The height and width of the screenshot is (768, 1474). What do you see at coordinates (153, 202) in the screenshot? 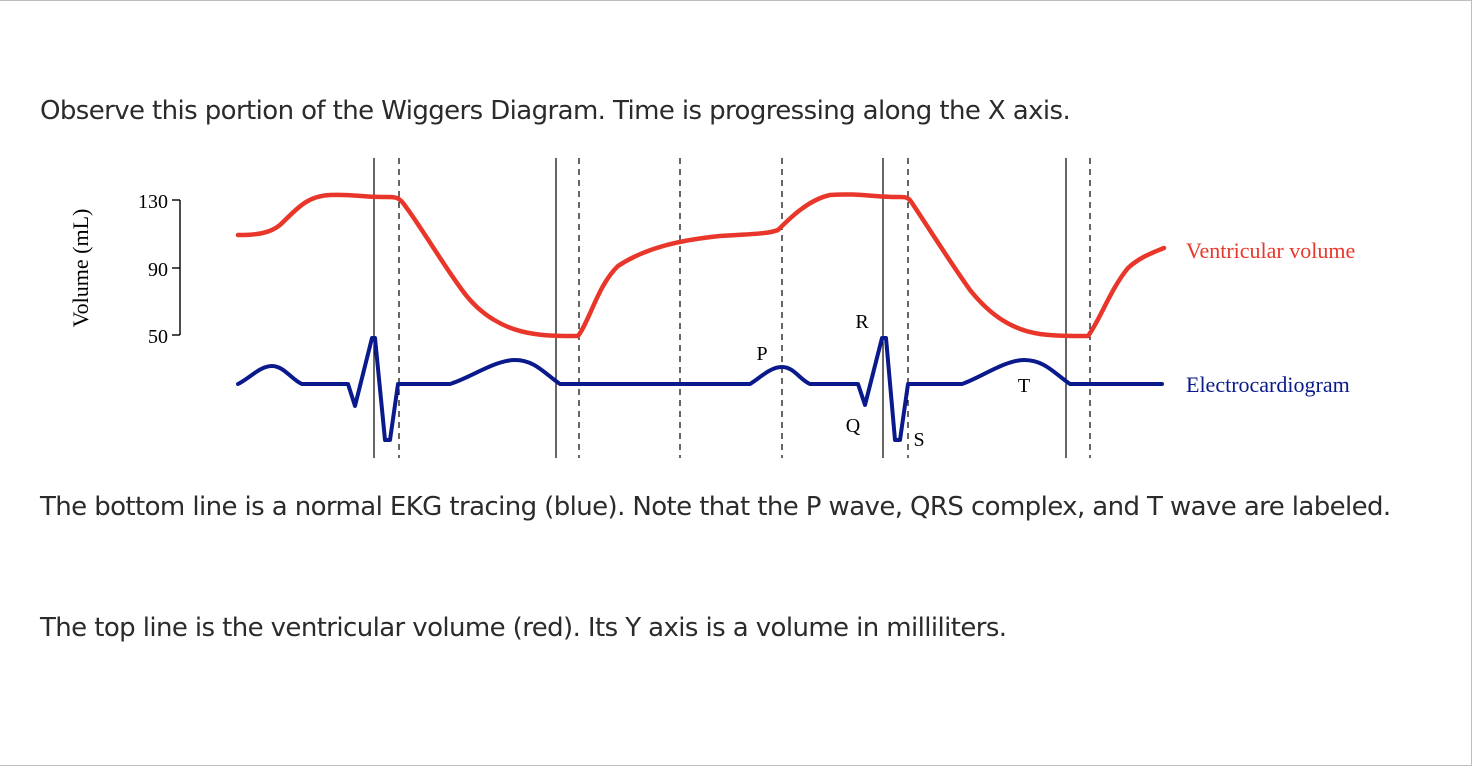
I see `y-tick-label-130: 130` at bounding box center [153, 202].